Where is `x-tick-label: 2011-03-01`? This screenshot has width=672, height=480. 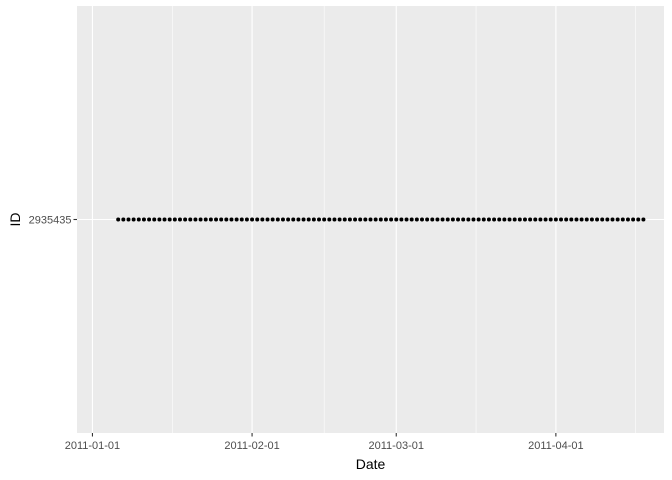
x-tick-label: 2011-03-01 is located at coordinates (396, 446).